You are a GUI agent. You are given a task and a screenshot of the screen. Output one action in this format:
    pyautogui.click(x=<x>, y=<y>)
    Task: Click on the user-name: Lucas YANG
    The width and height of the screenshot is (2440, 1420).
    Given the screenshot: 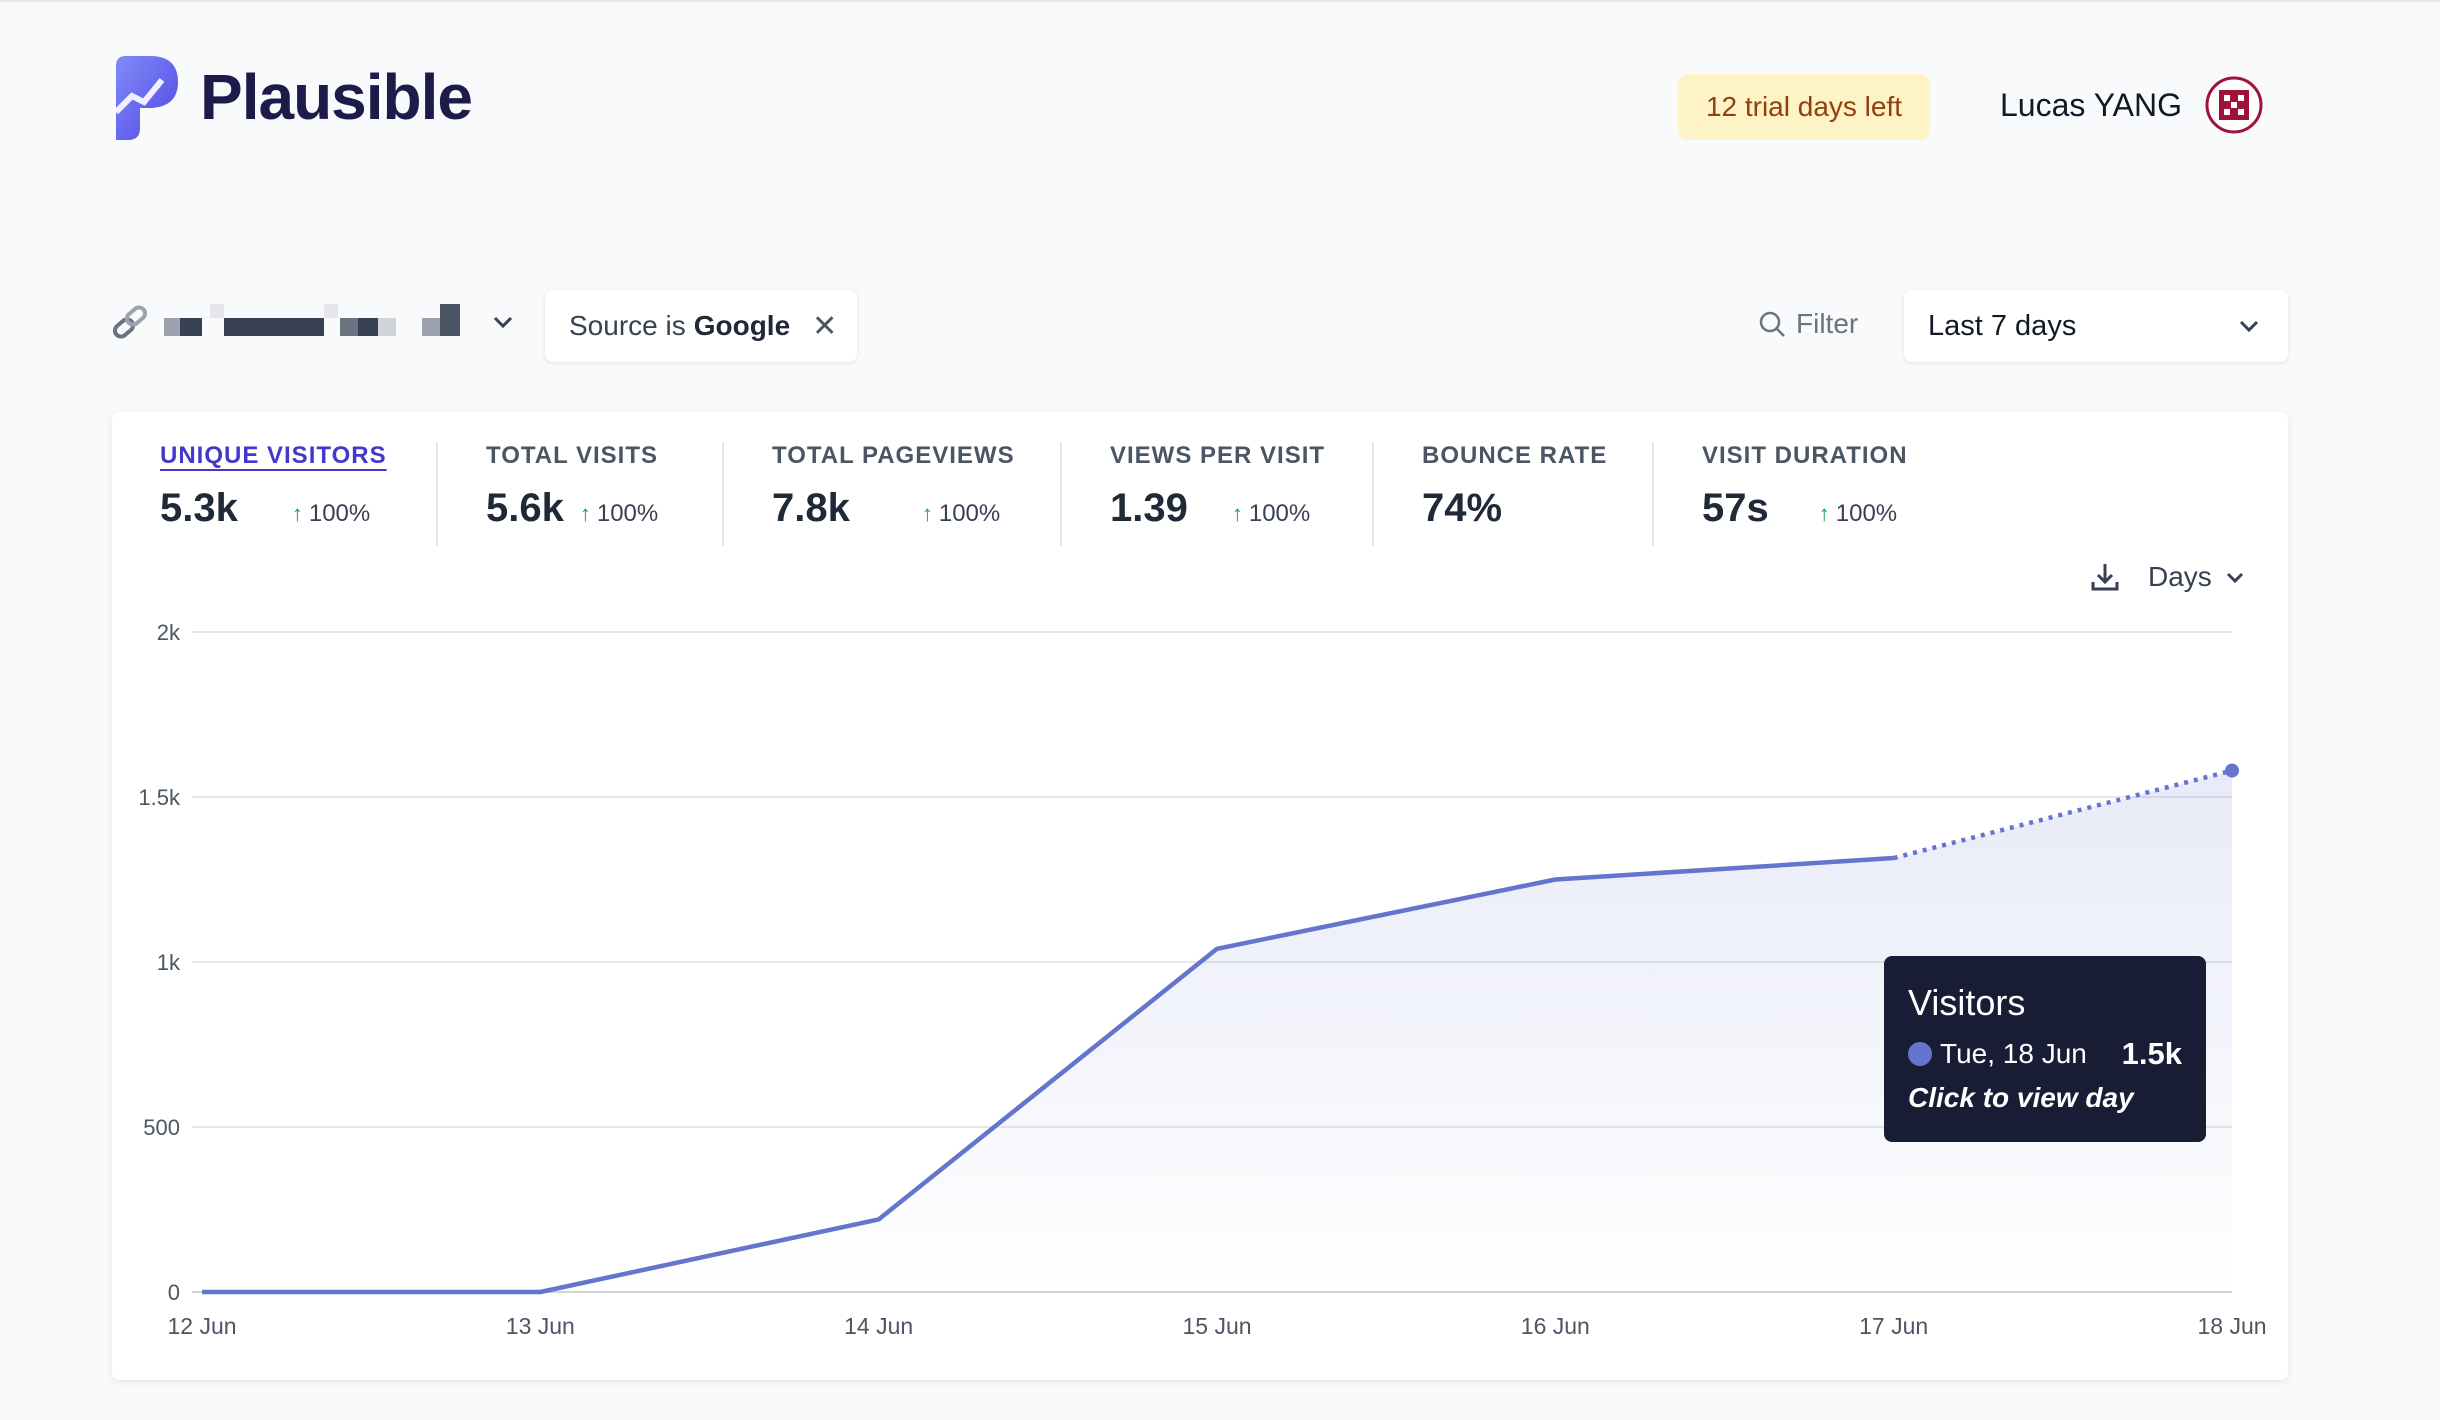 What is the action you would take?
    pyautogui.click(x=2091, y=105)
    